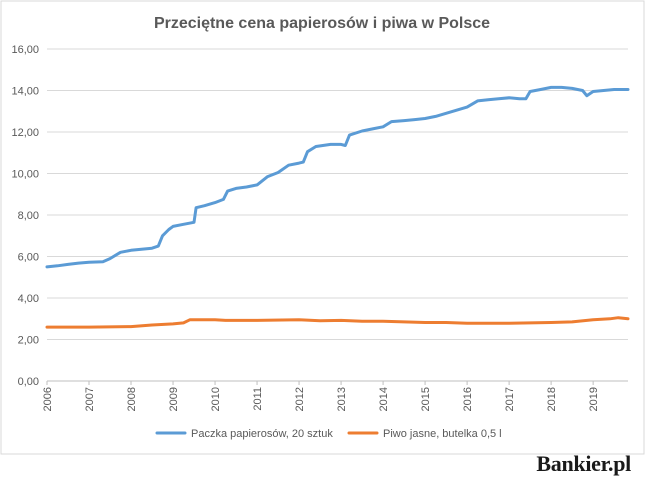 The image size is (645, 483). Describe the element at coordinates (426, 399) in the screenshot. I see `x-tick-label: 2015` at that location.